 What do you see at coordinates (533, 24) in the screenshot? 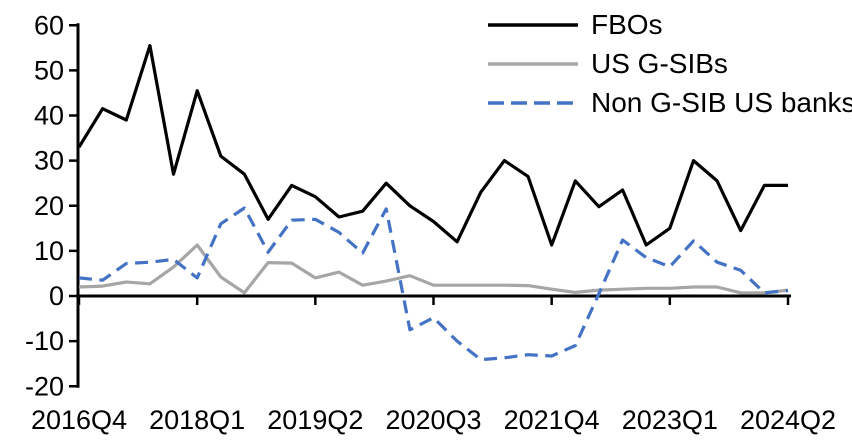
I see `legend-line-solid-black-icon` at bounding box center [533, 24].